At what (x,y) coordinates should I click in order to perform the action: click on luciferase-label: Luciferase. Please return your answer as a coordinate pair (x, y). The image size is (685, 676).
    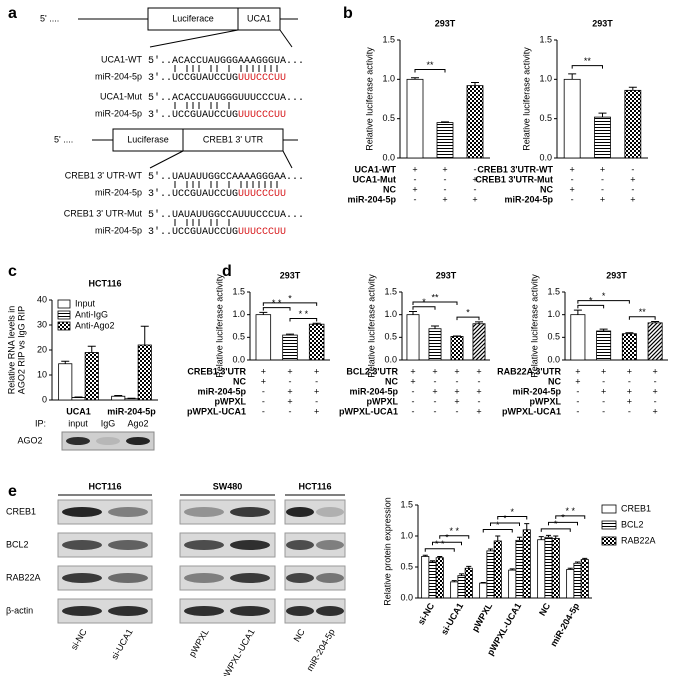
    Looking at the image, I should click on (148, 139).